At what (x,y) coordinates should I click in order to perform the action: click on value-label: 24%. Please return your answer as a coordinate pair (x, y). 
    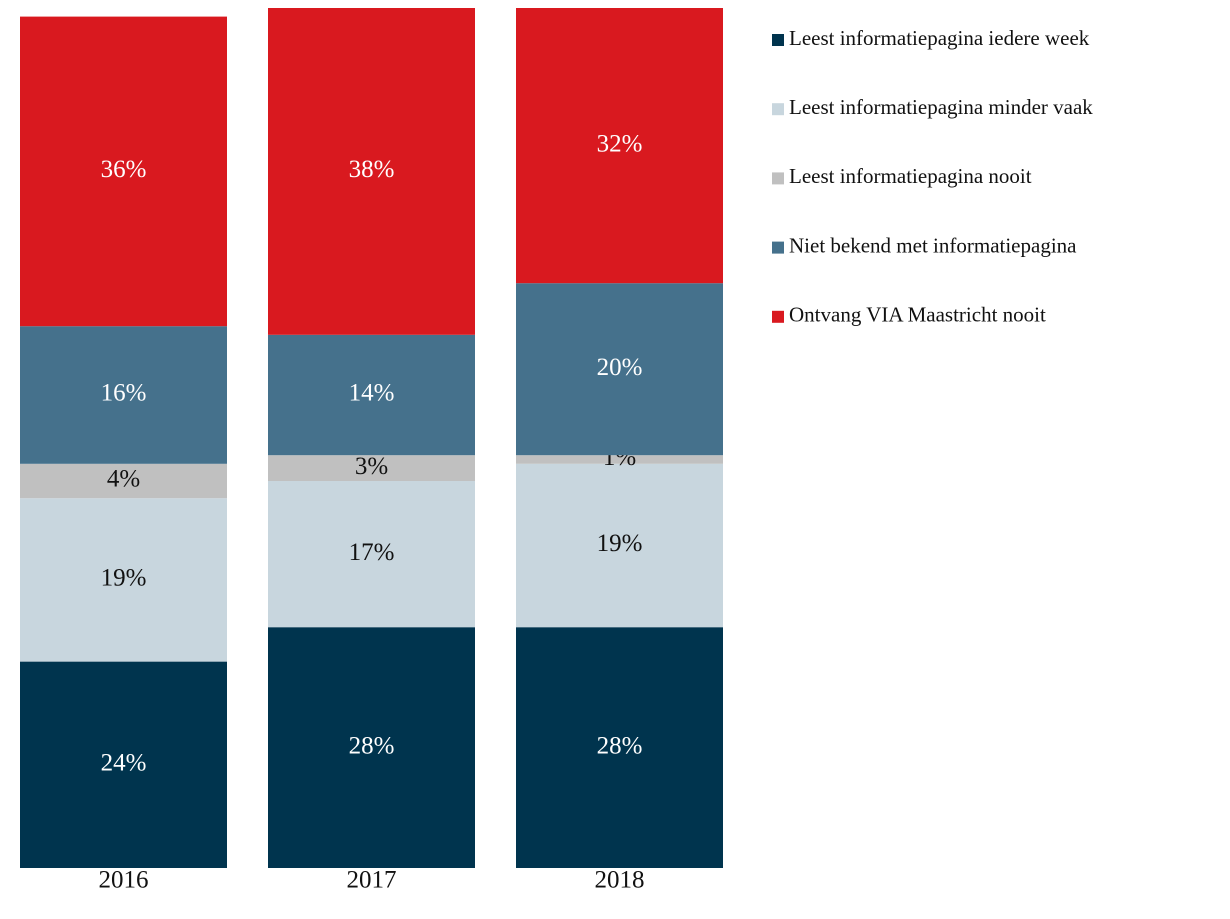
    Looking at the image, I should click on (124, 763).